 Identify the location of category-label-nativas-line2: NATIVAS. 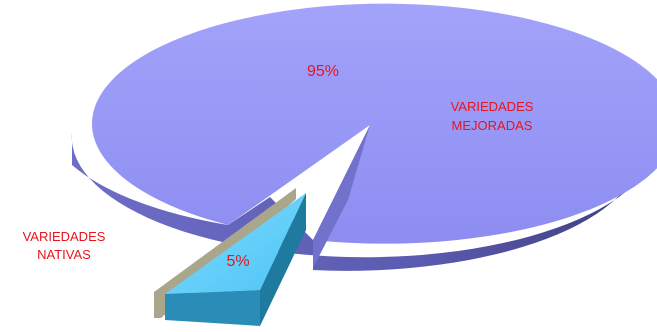
(64, 254).